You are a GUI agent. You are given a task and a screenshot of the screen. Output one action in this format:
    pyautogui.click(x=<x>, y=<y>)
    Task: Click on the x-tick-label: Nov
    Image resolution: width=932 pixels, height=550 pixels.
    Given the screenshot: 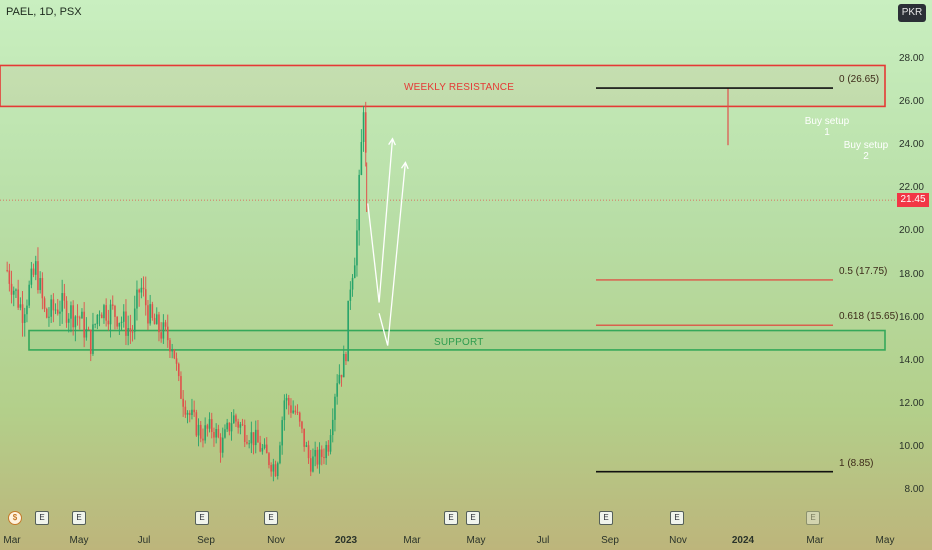 What is the action you would take?
    pyautogui.click(x=678, y=540)
    